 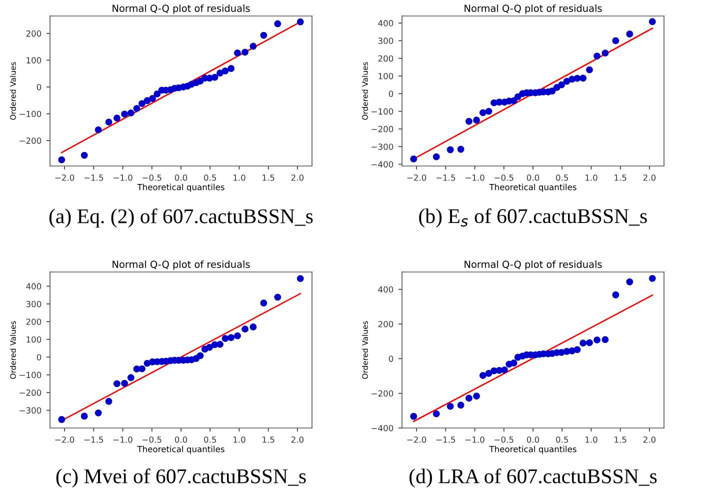 What do you see at coordinates (181, 265) in the screenshot?
I see `chart-title: Normal Q-Q plot of residuals` at bounding box center [181, 265].